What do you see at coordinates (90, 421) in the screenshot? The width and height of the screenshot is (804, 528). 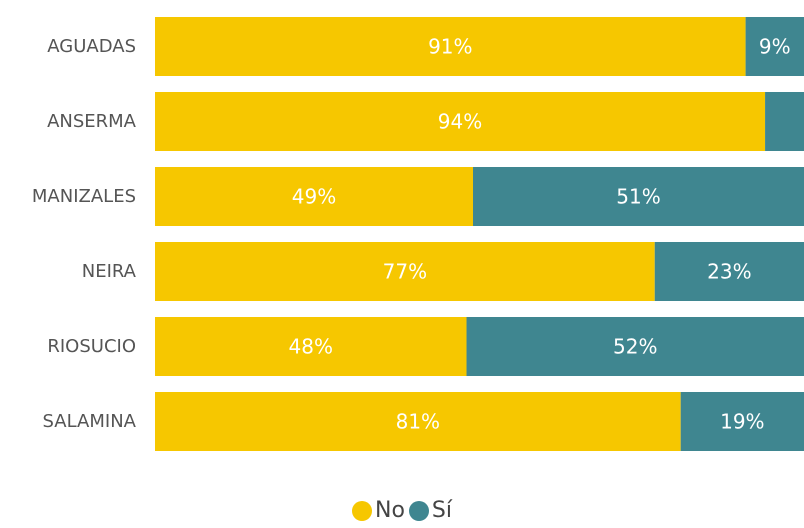 I see `category-label: SALAMINA` at bounding box center [90, 421].